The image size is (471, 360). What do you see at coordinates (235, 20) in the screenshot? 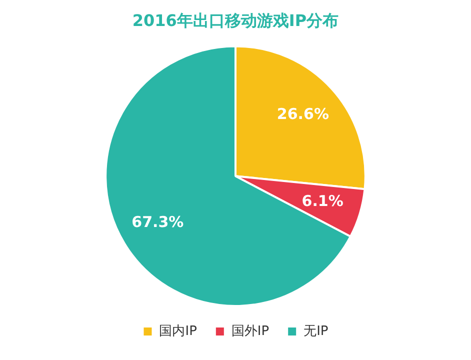
I see `chart-title: 2016年出口移动游戏IP分布` at bounding box center [235, 20].